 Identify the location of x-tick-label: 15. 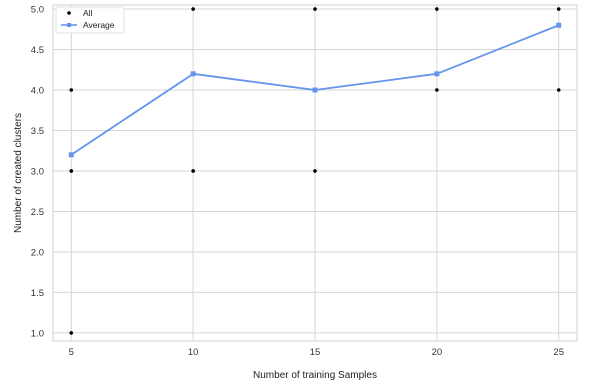
(315, 352).